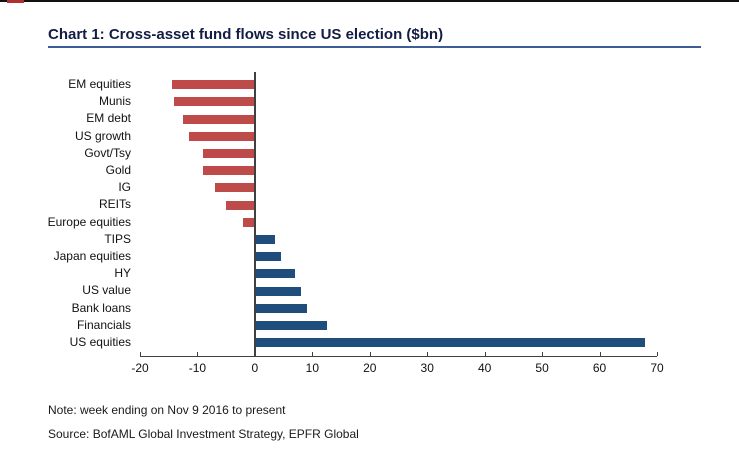 The image size is (739, 452). Describe the element at coordinates (118, 170) in the screenshot. I see `category-label: Gold` at that location.